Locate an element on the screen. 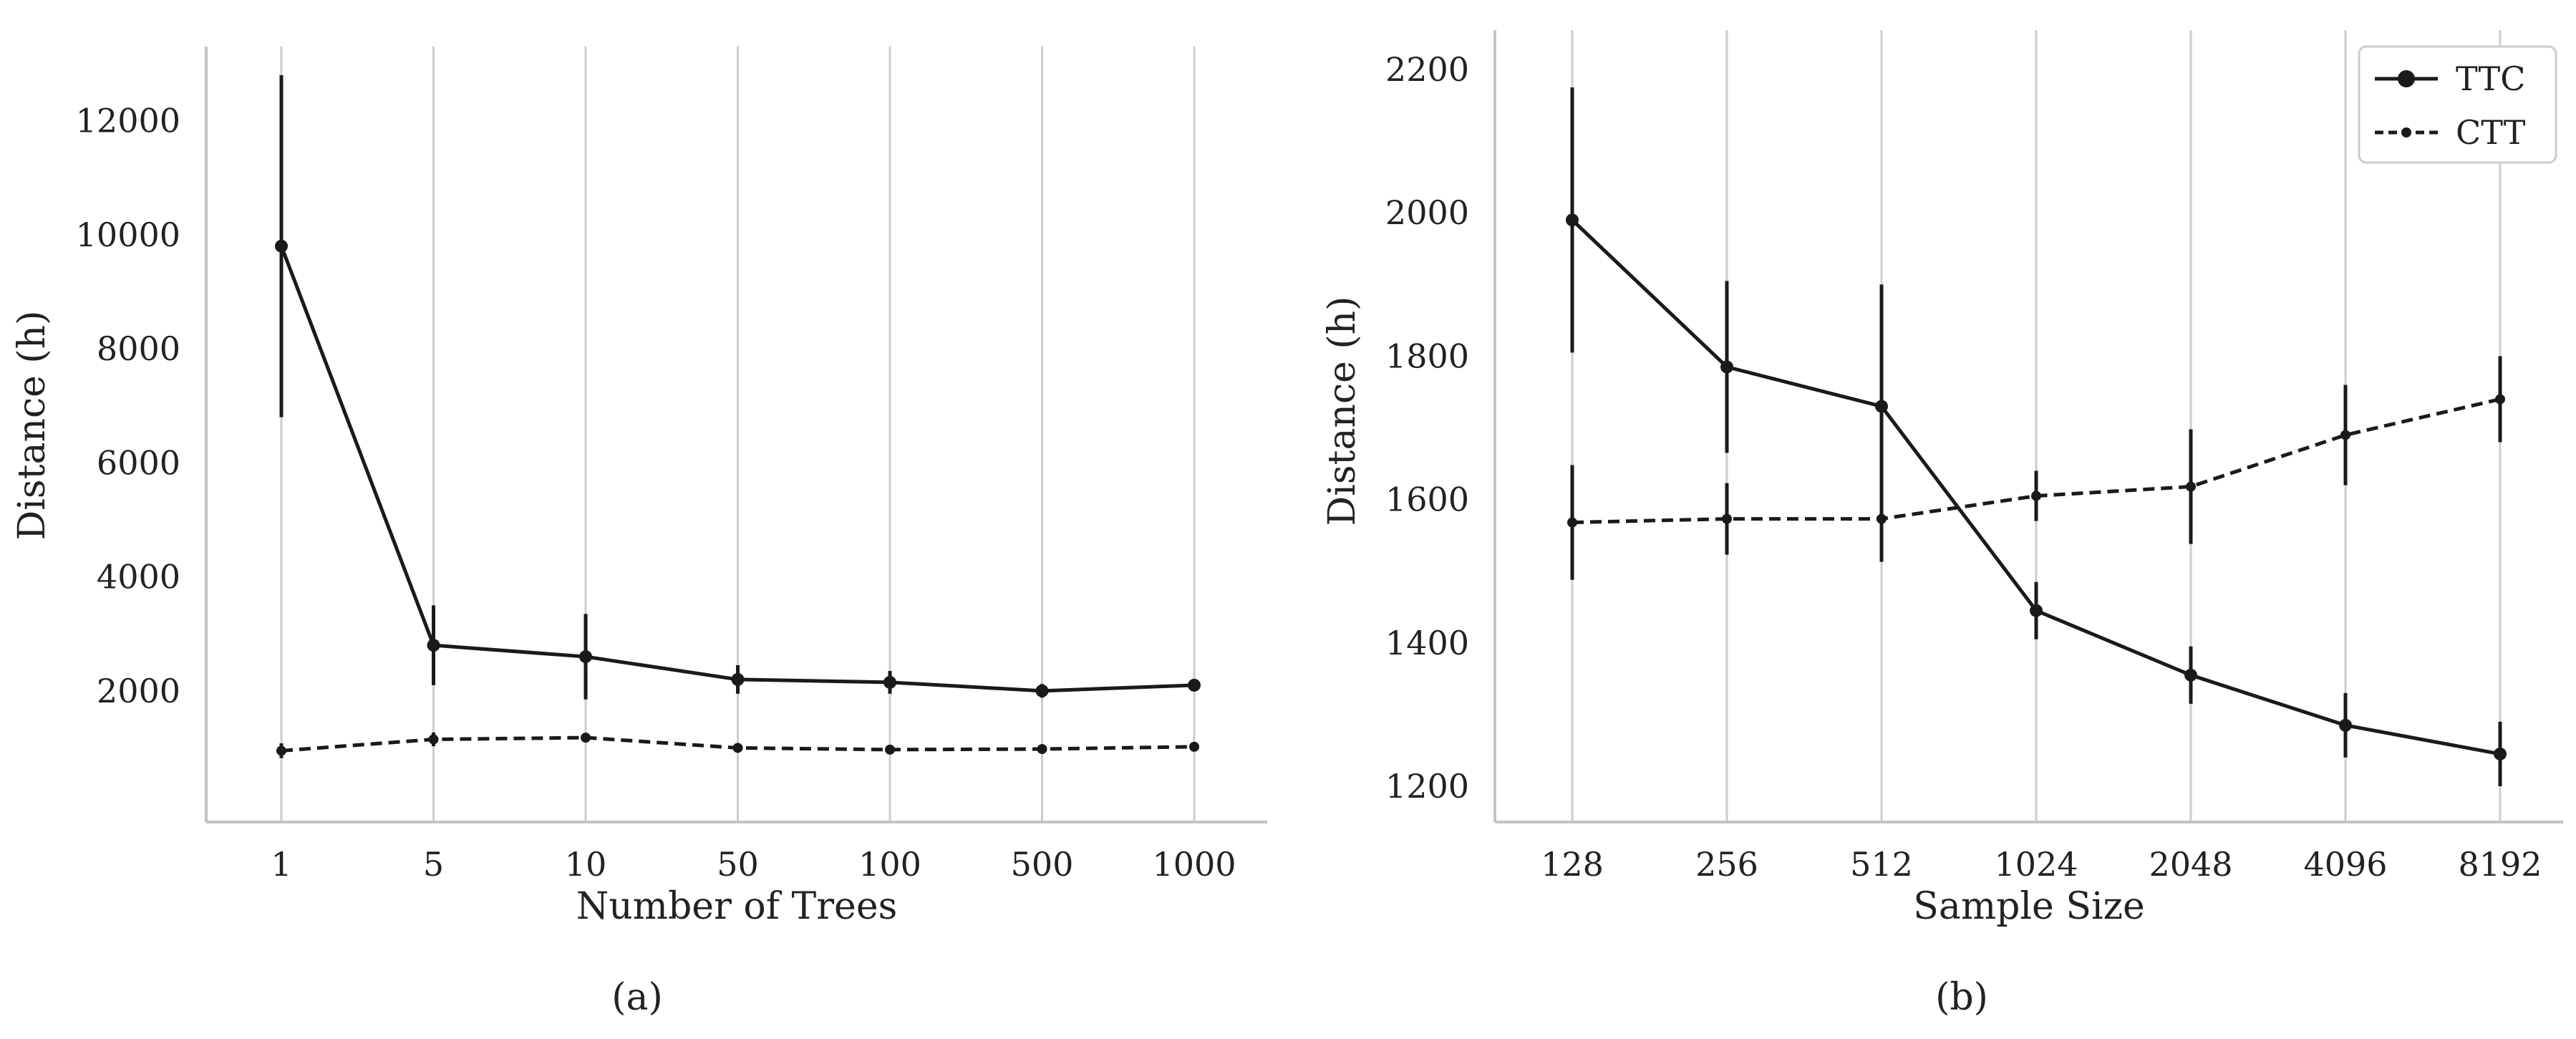 This screenshot has height=1039, width=2576. panel-b-y-tick-label: 1600 is located at coordinates (1427, 500).